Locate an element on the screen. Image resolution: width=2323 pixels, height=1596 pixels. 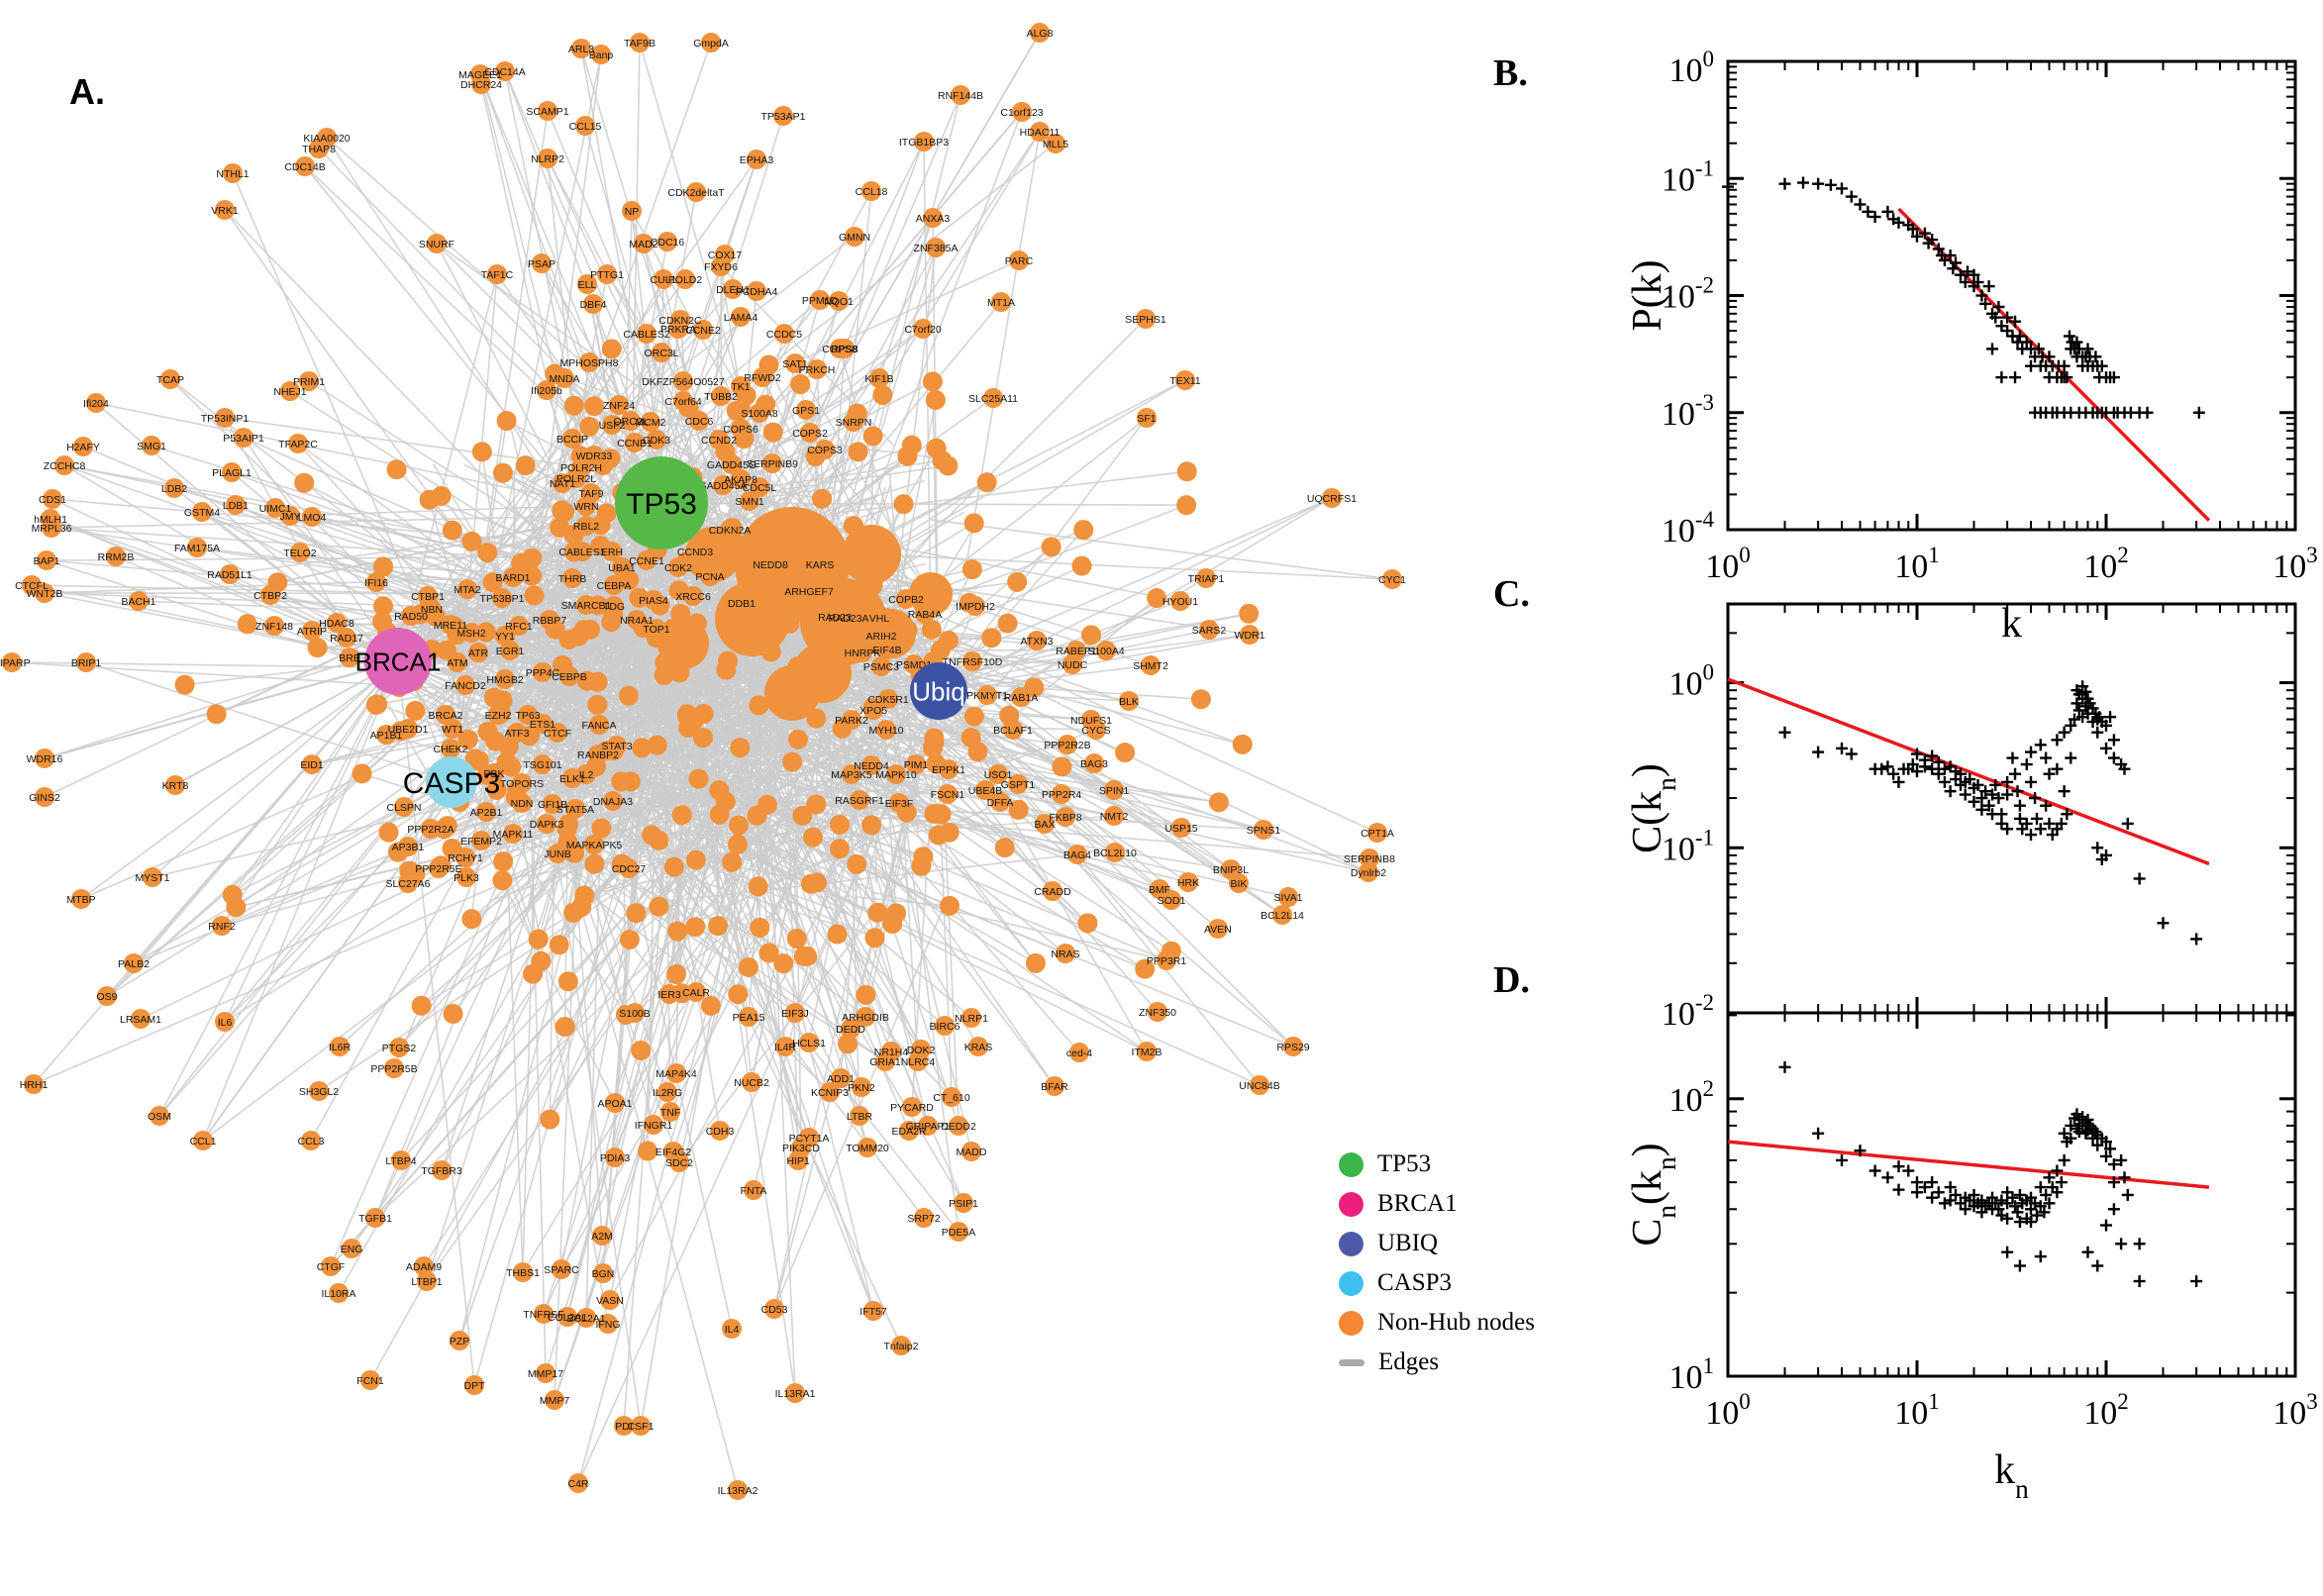
y-axis-label: Cn(kn) is located at coordinates (1653, 1194).